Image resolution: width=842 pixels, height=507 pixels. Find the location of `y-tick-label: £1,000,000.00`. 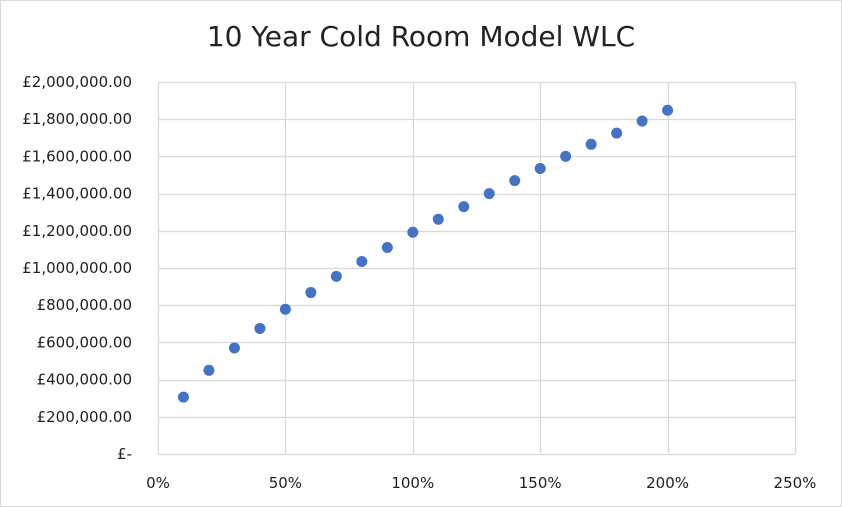

y-tick-label: £1,000,000.00 is located at coordinates (77, 268).